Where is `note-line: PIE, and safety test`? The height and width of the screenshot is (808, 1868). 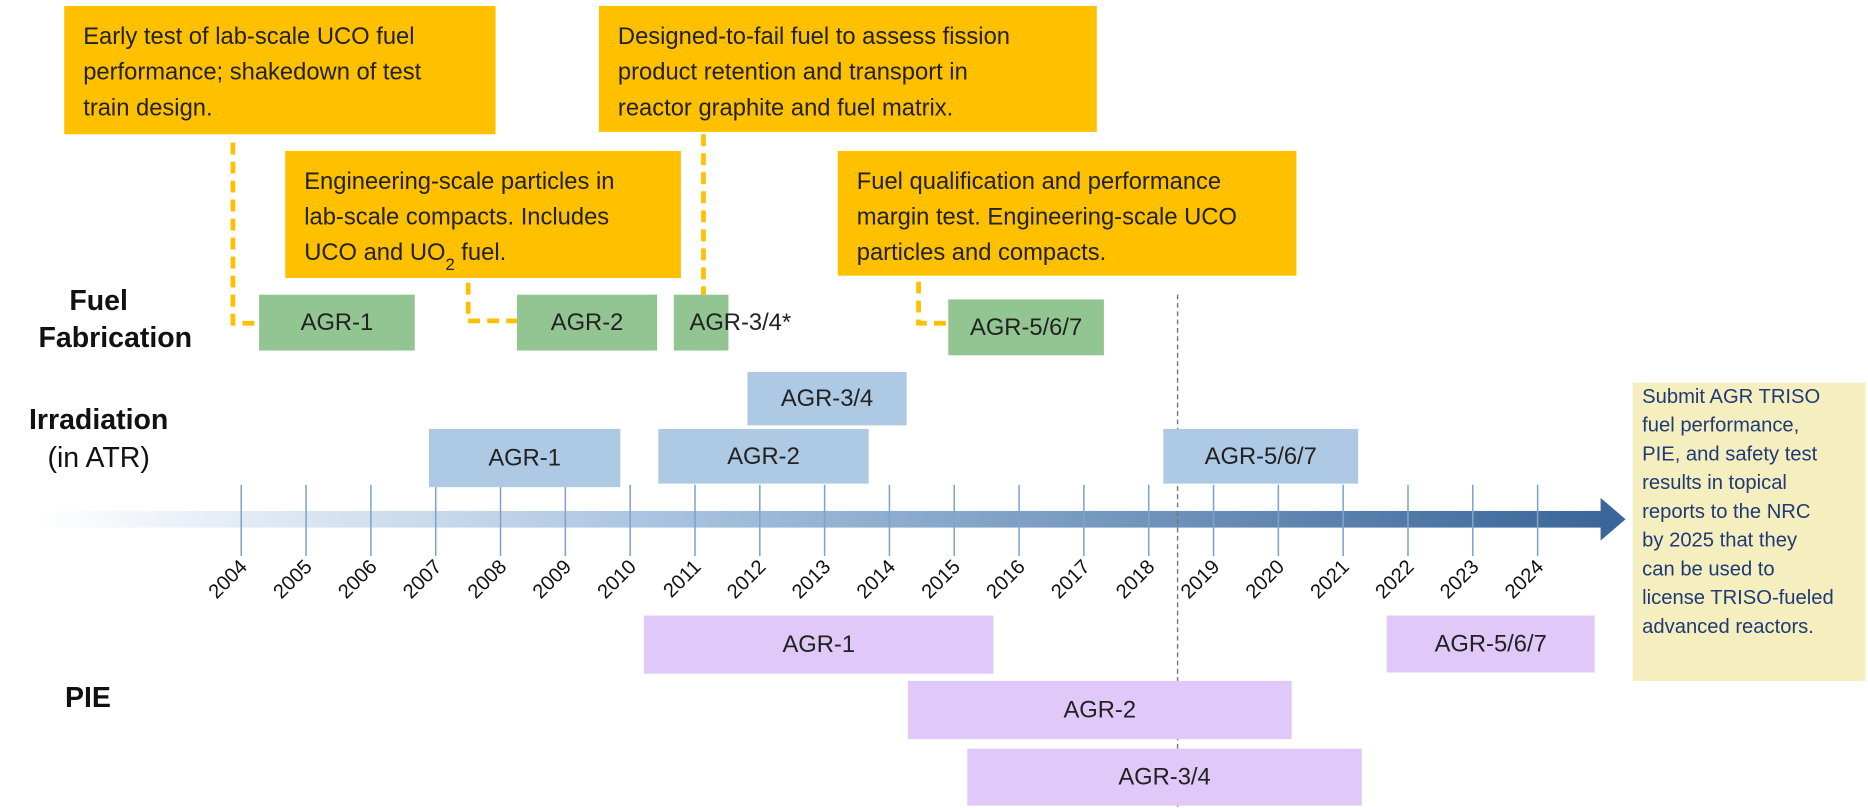
note-line: PIE, and safety test is located at coordinates (1729, 454).